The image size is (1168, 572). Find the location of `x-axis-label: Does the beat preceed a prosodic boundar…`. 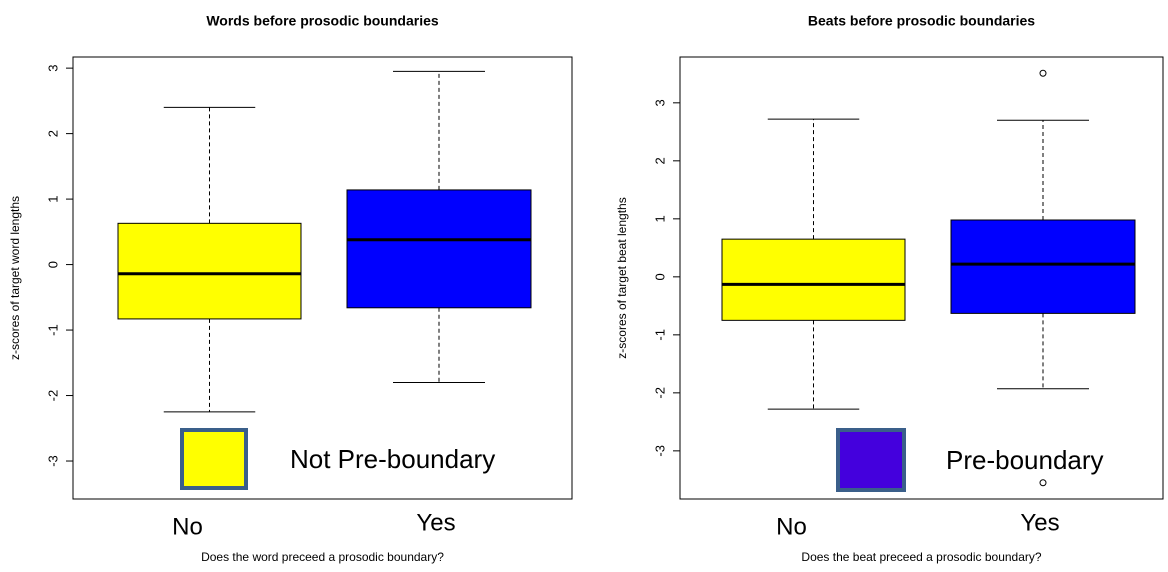

x-axis-label: Does the beat preceed a prosodic boundar… is located at coordinates (921, 557).